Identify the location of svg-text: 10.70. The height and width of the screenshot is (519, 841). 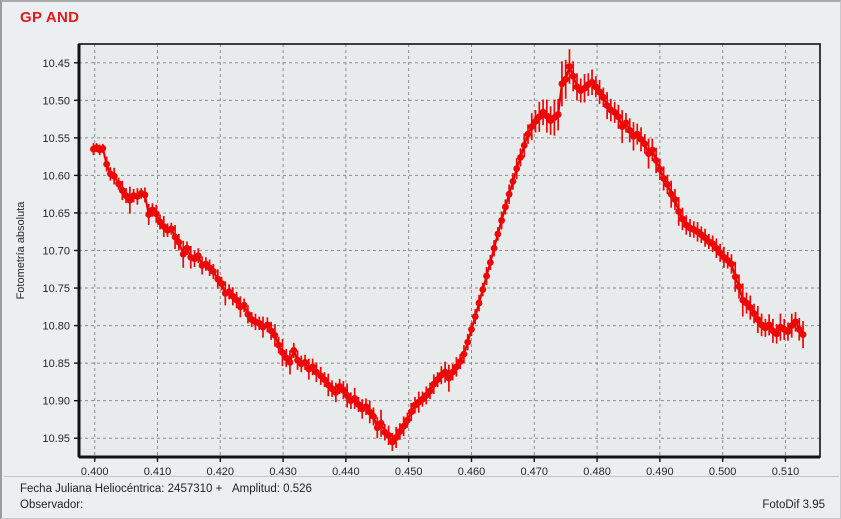
(56, 252).